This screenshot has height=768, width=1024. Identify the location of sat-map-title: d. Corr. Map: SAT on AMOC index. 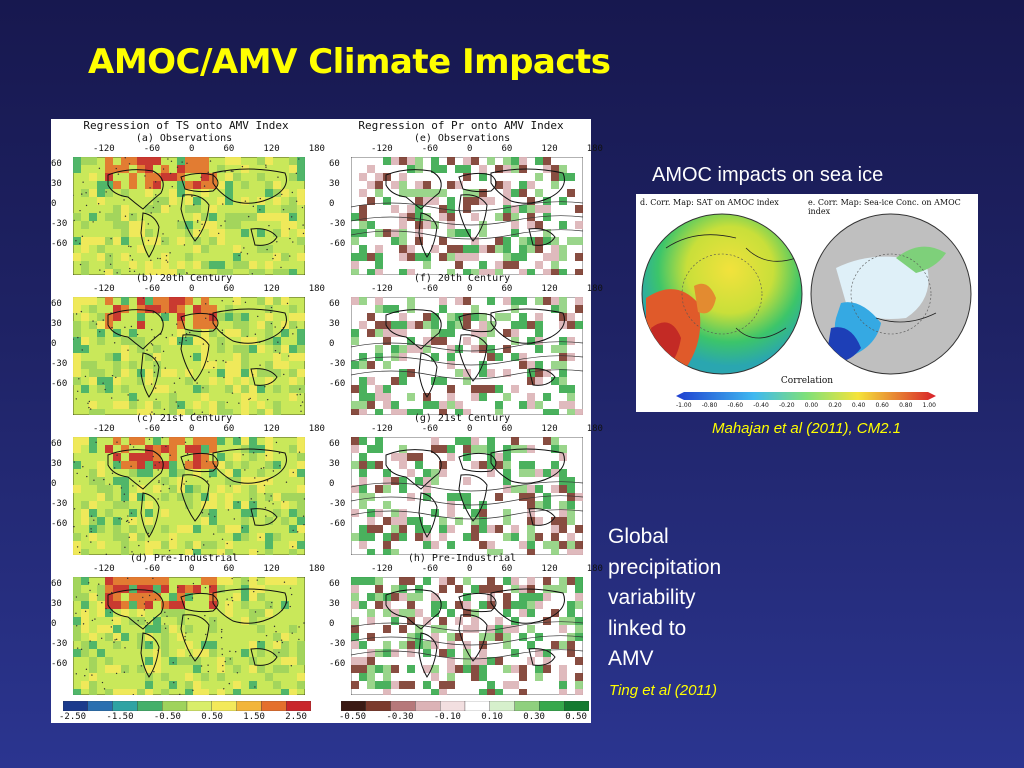
(709, 202).